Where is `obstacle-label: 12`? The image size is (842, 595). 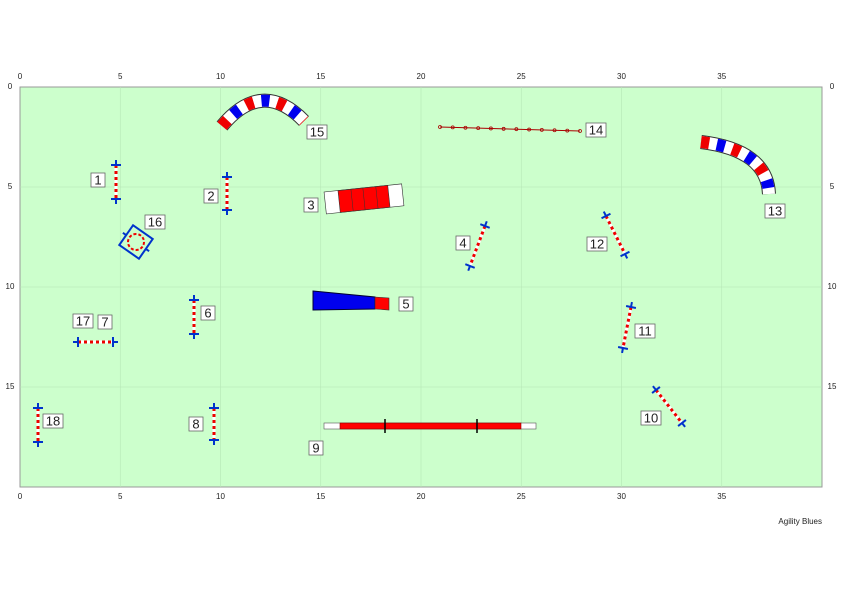 obstacle-label: 12 is located at coordinates (597, 243).